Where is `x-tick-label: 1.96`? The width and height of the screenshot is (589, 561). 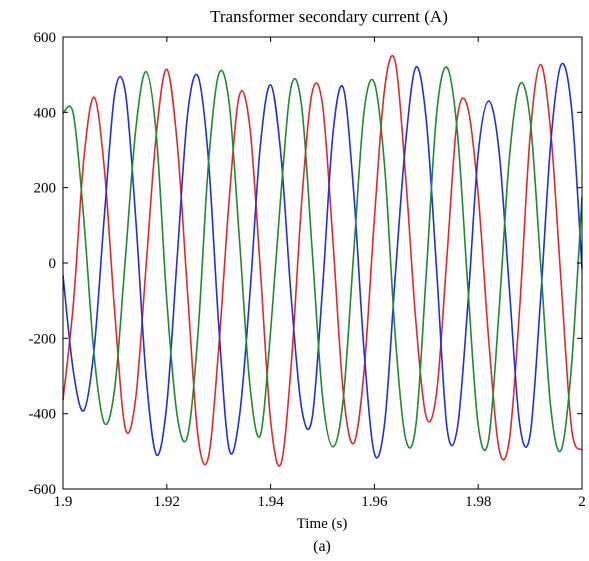
x-tick-label: 1.96 is located at coordinates (374, 502).